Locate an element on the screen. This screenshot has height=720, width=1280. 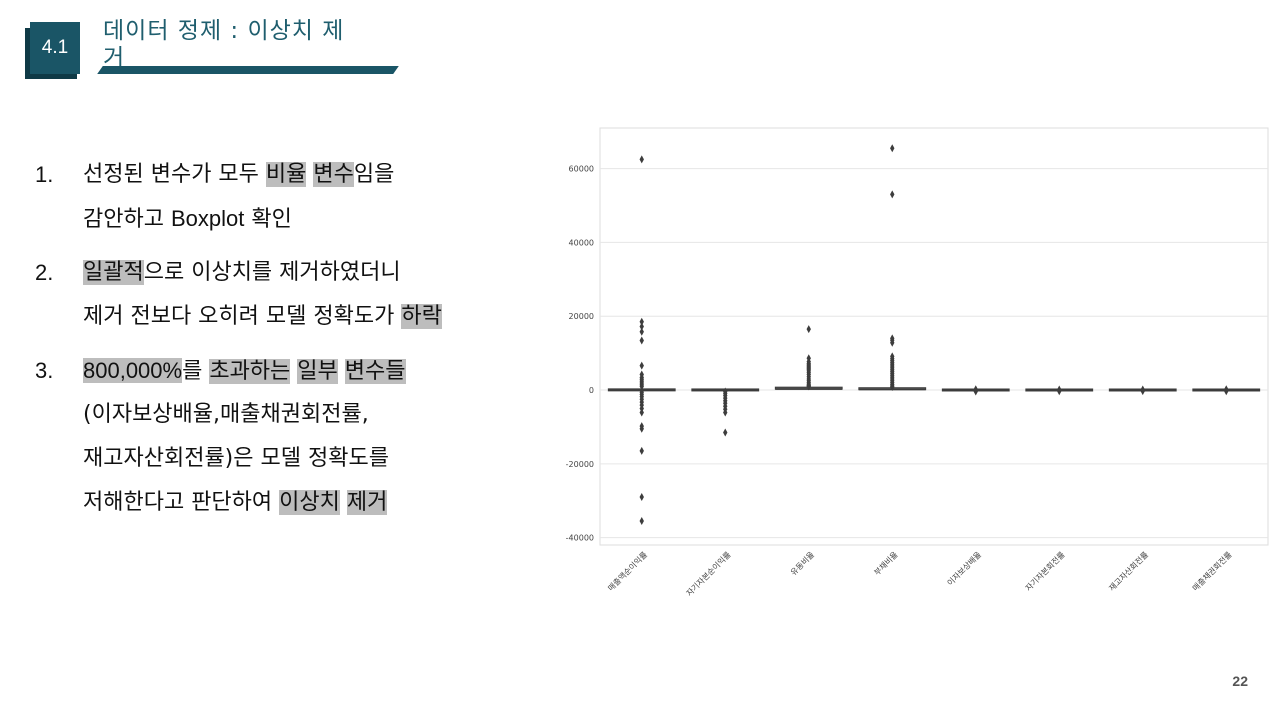
highlighted-text: 제거 is located at coordinates (367, 502).